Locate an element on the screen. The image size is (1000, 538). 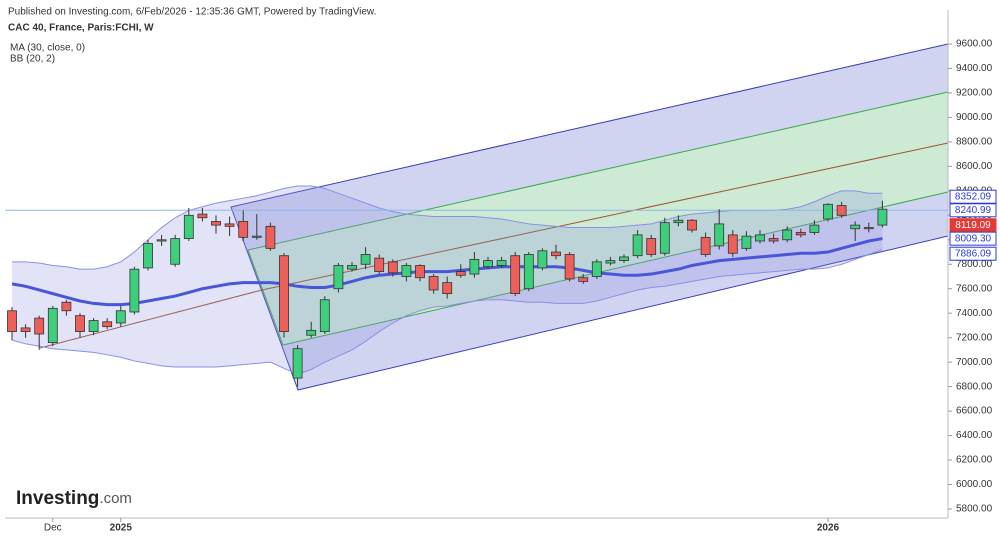
trend-line is located at coordinates (151, 319).